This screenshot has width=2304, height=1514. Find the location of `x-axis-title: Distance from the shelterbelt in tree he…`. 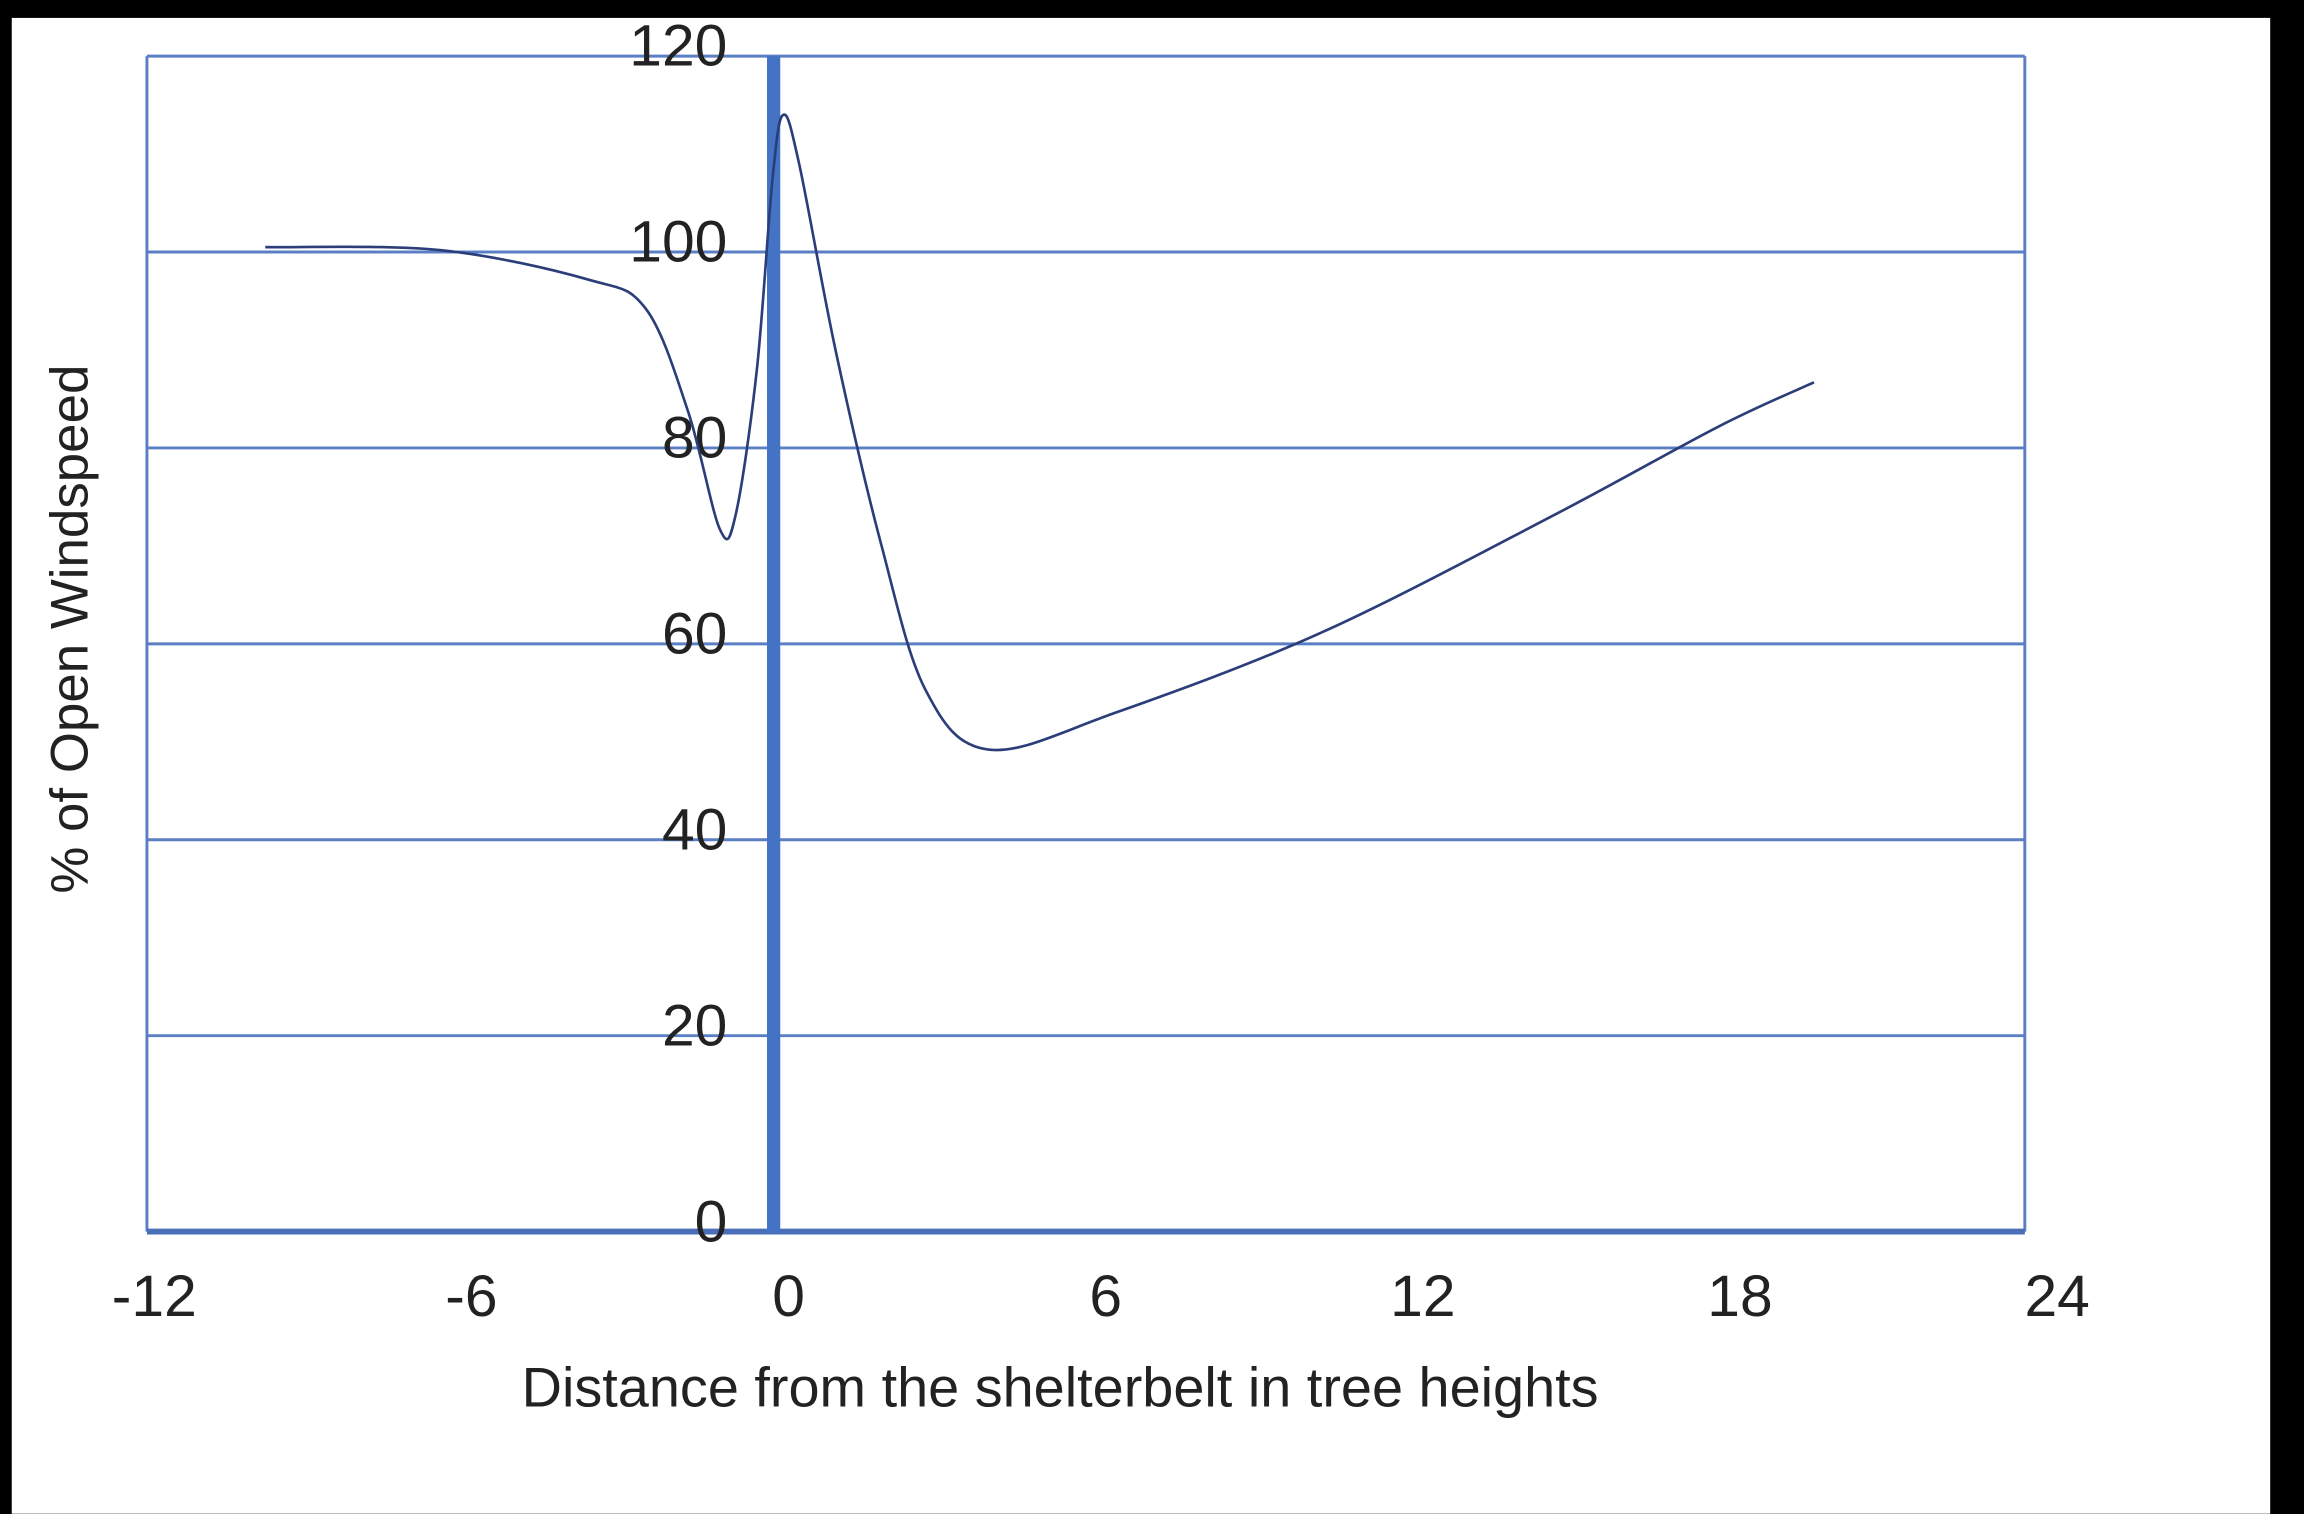

x-axis-title: Distance from the shelterbelt in tree he… is located at coordinates (1060, 1388).